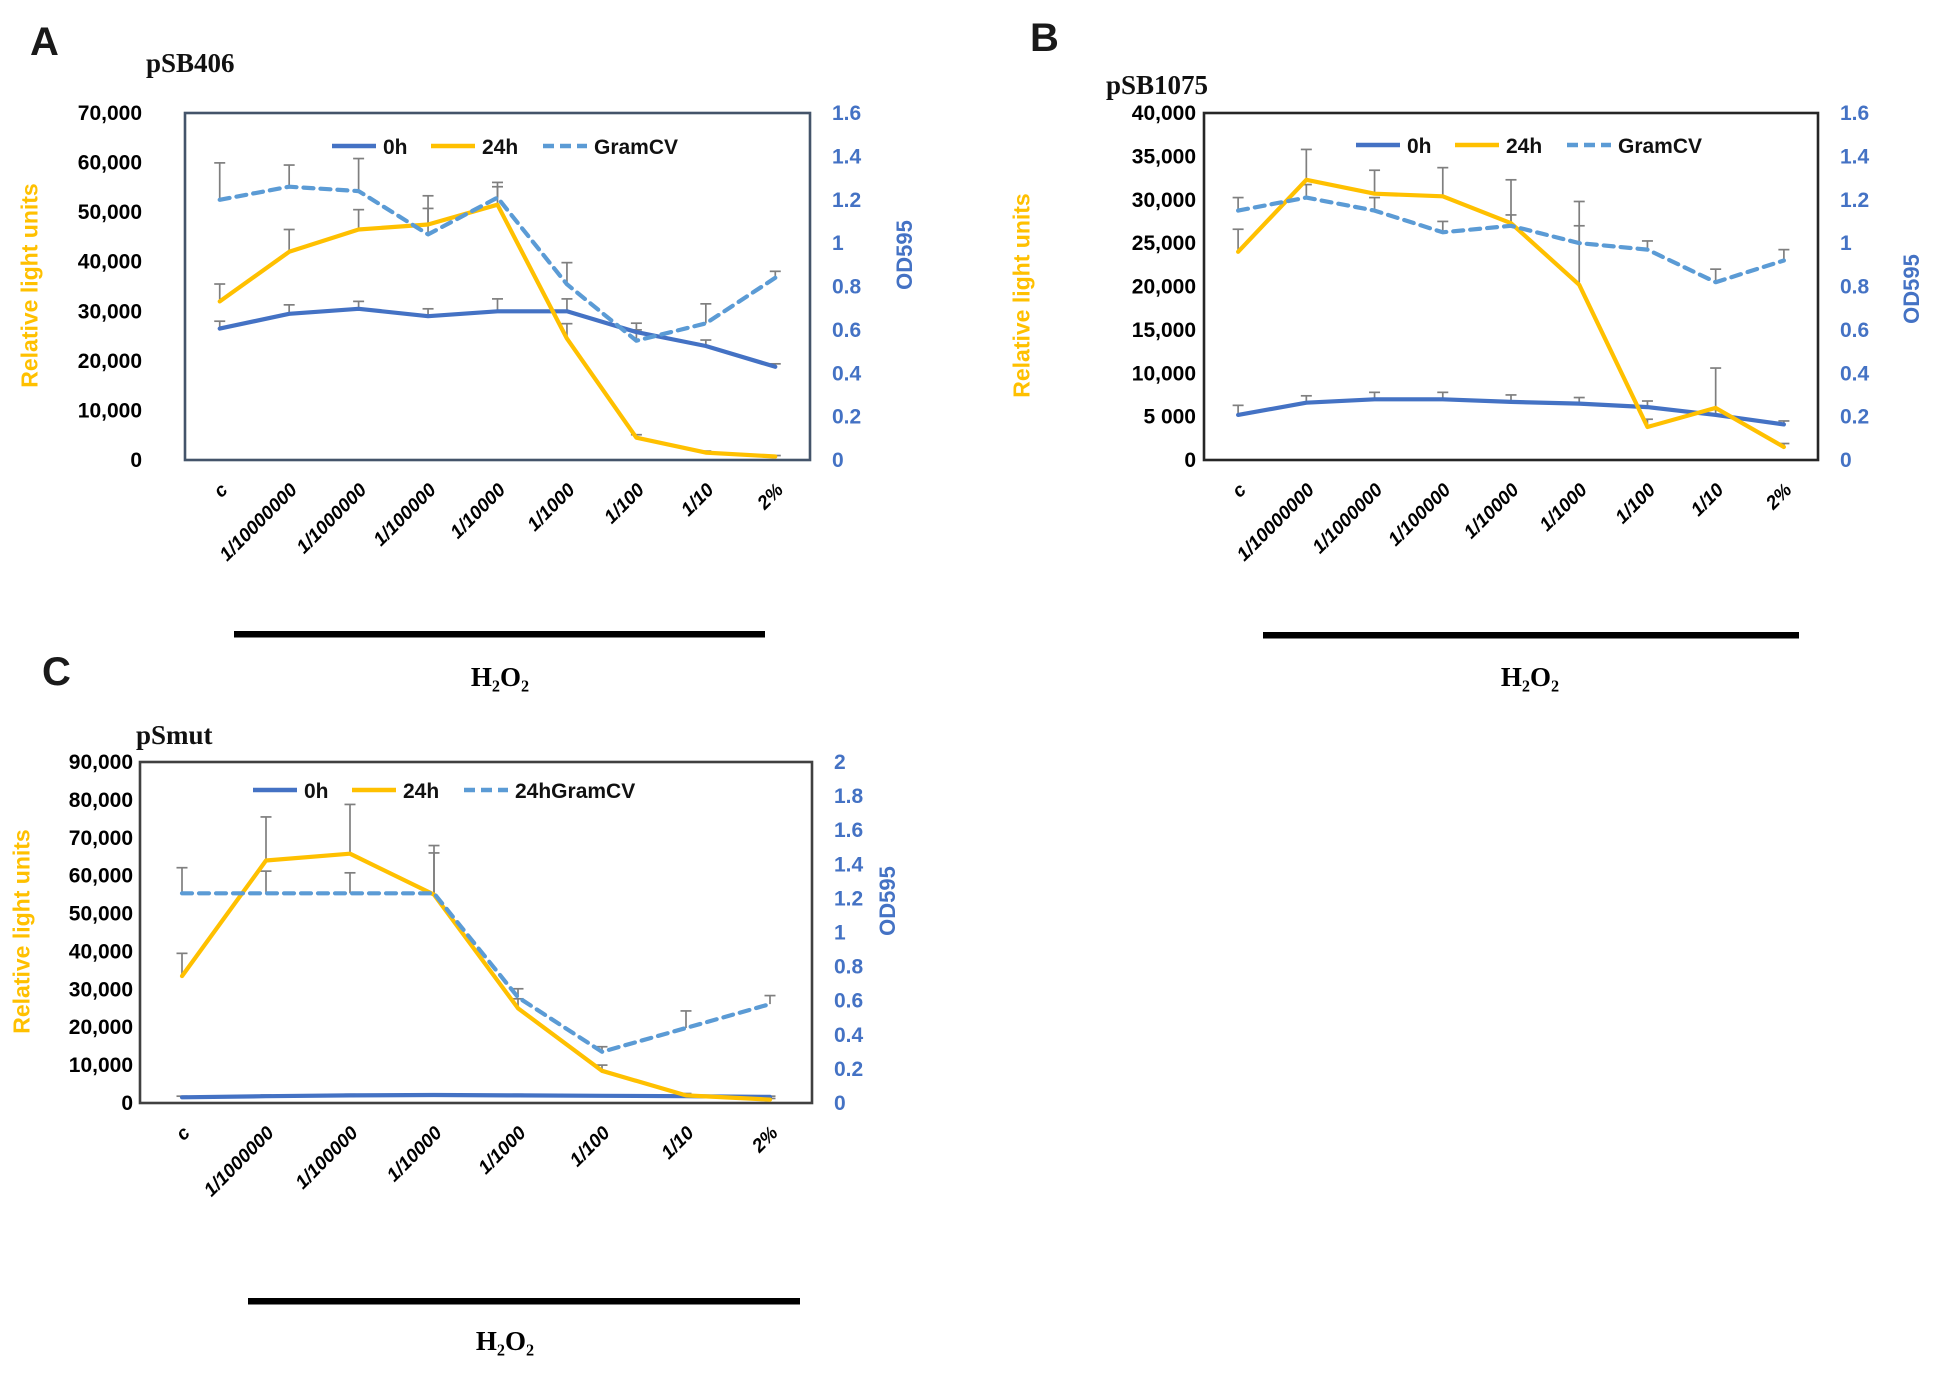 The height and width of the screenshot is (1384, 1943). I want to click on left-tick-label: 20,000, so click(1164, 287).